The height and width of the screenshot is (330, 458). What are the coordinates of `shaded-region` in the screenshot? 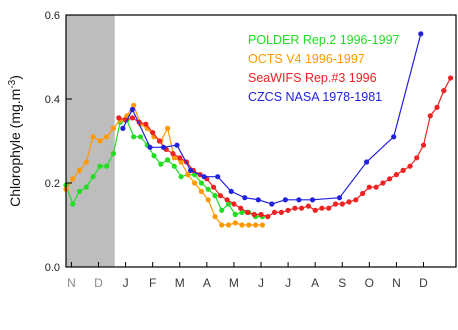 It's located at (90, 141).